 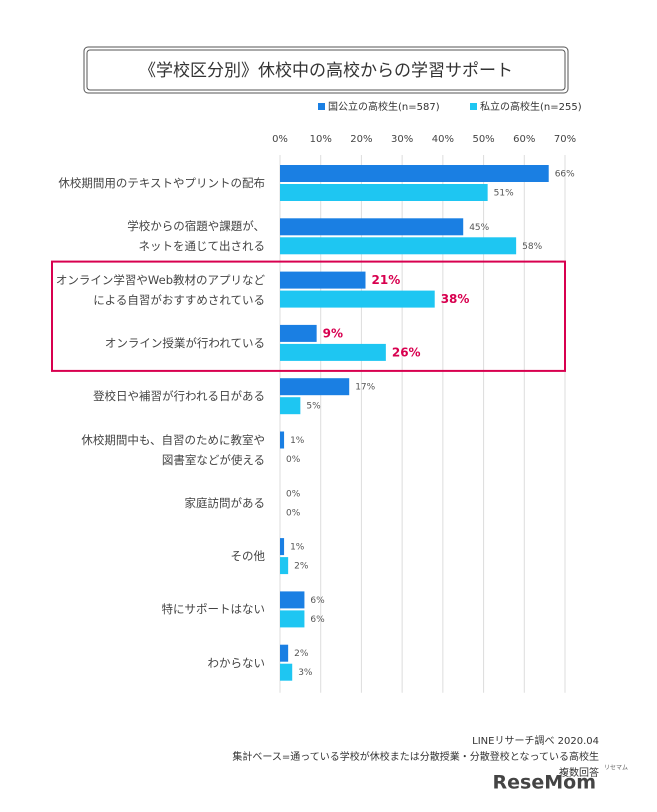 I want to click on value-label: 26%, so click(x=406, y=352).